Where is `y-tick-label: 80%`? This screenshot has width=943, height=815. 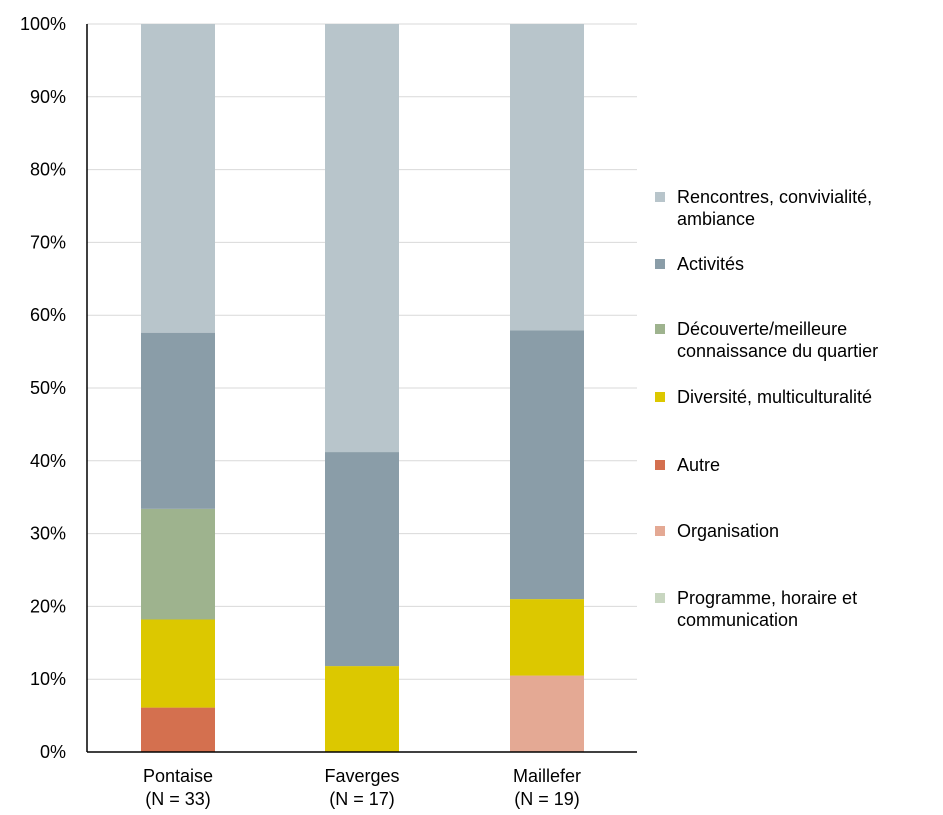
y-tick-label: 80% is located at coordinates (48, 170).